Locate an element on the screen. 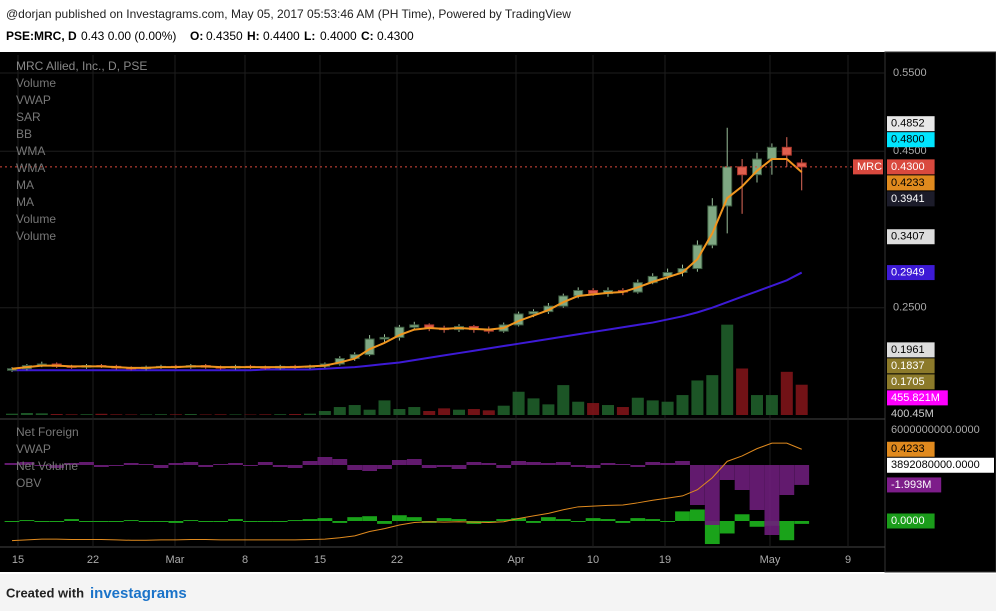 The height and width of the screenshot is (611, 996). ohlc-value: 0.4300 is located at coordinates (395, 36).